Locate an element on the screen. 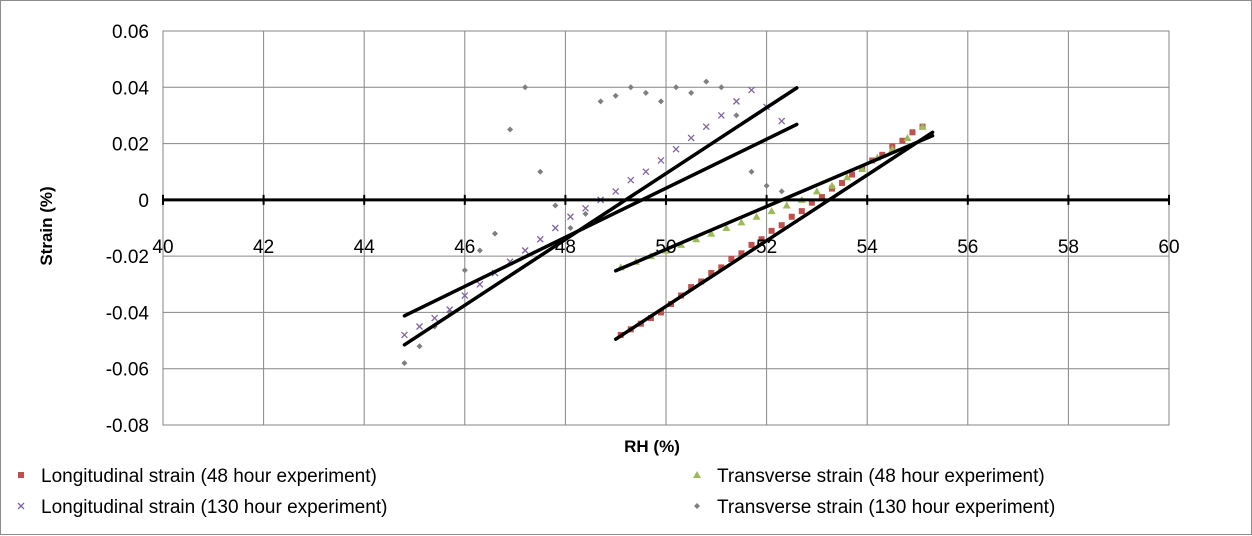 This screenshot has width=1252, height=536. x-tick-label: 48 is located at coordinates (565, 247).